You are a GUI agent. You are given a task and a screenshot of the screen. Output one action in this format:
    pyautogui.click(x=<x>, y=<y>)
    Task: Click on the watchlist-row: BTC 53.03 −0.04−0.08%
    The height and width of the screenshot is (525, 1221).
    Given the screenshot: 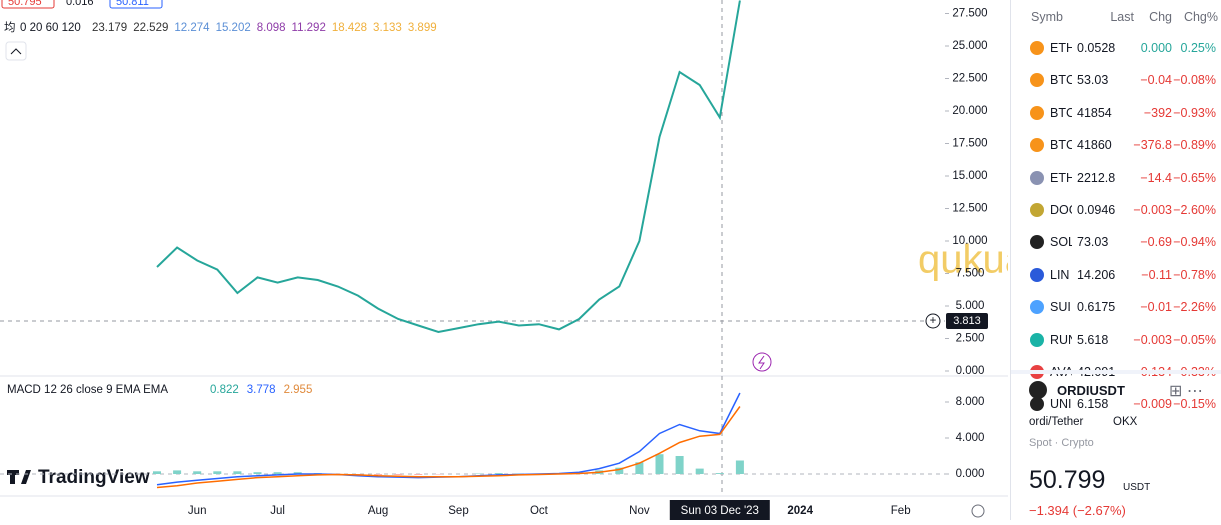 What is the action you would take?
    pyautogui.click(x=1116, y=80)
    